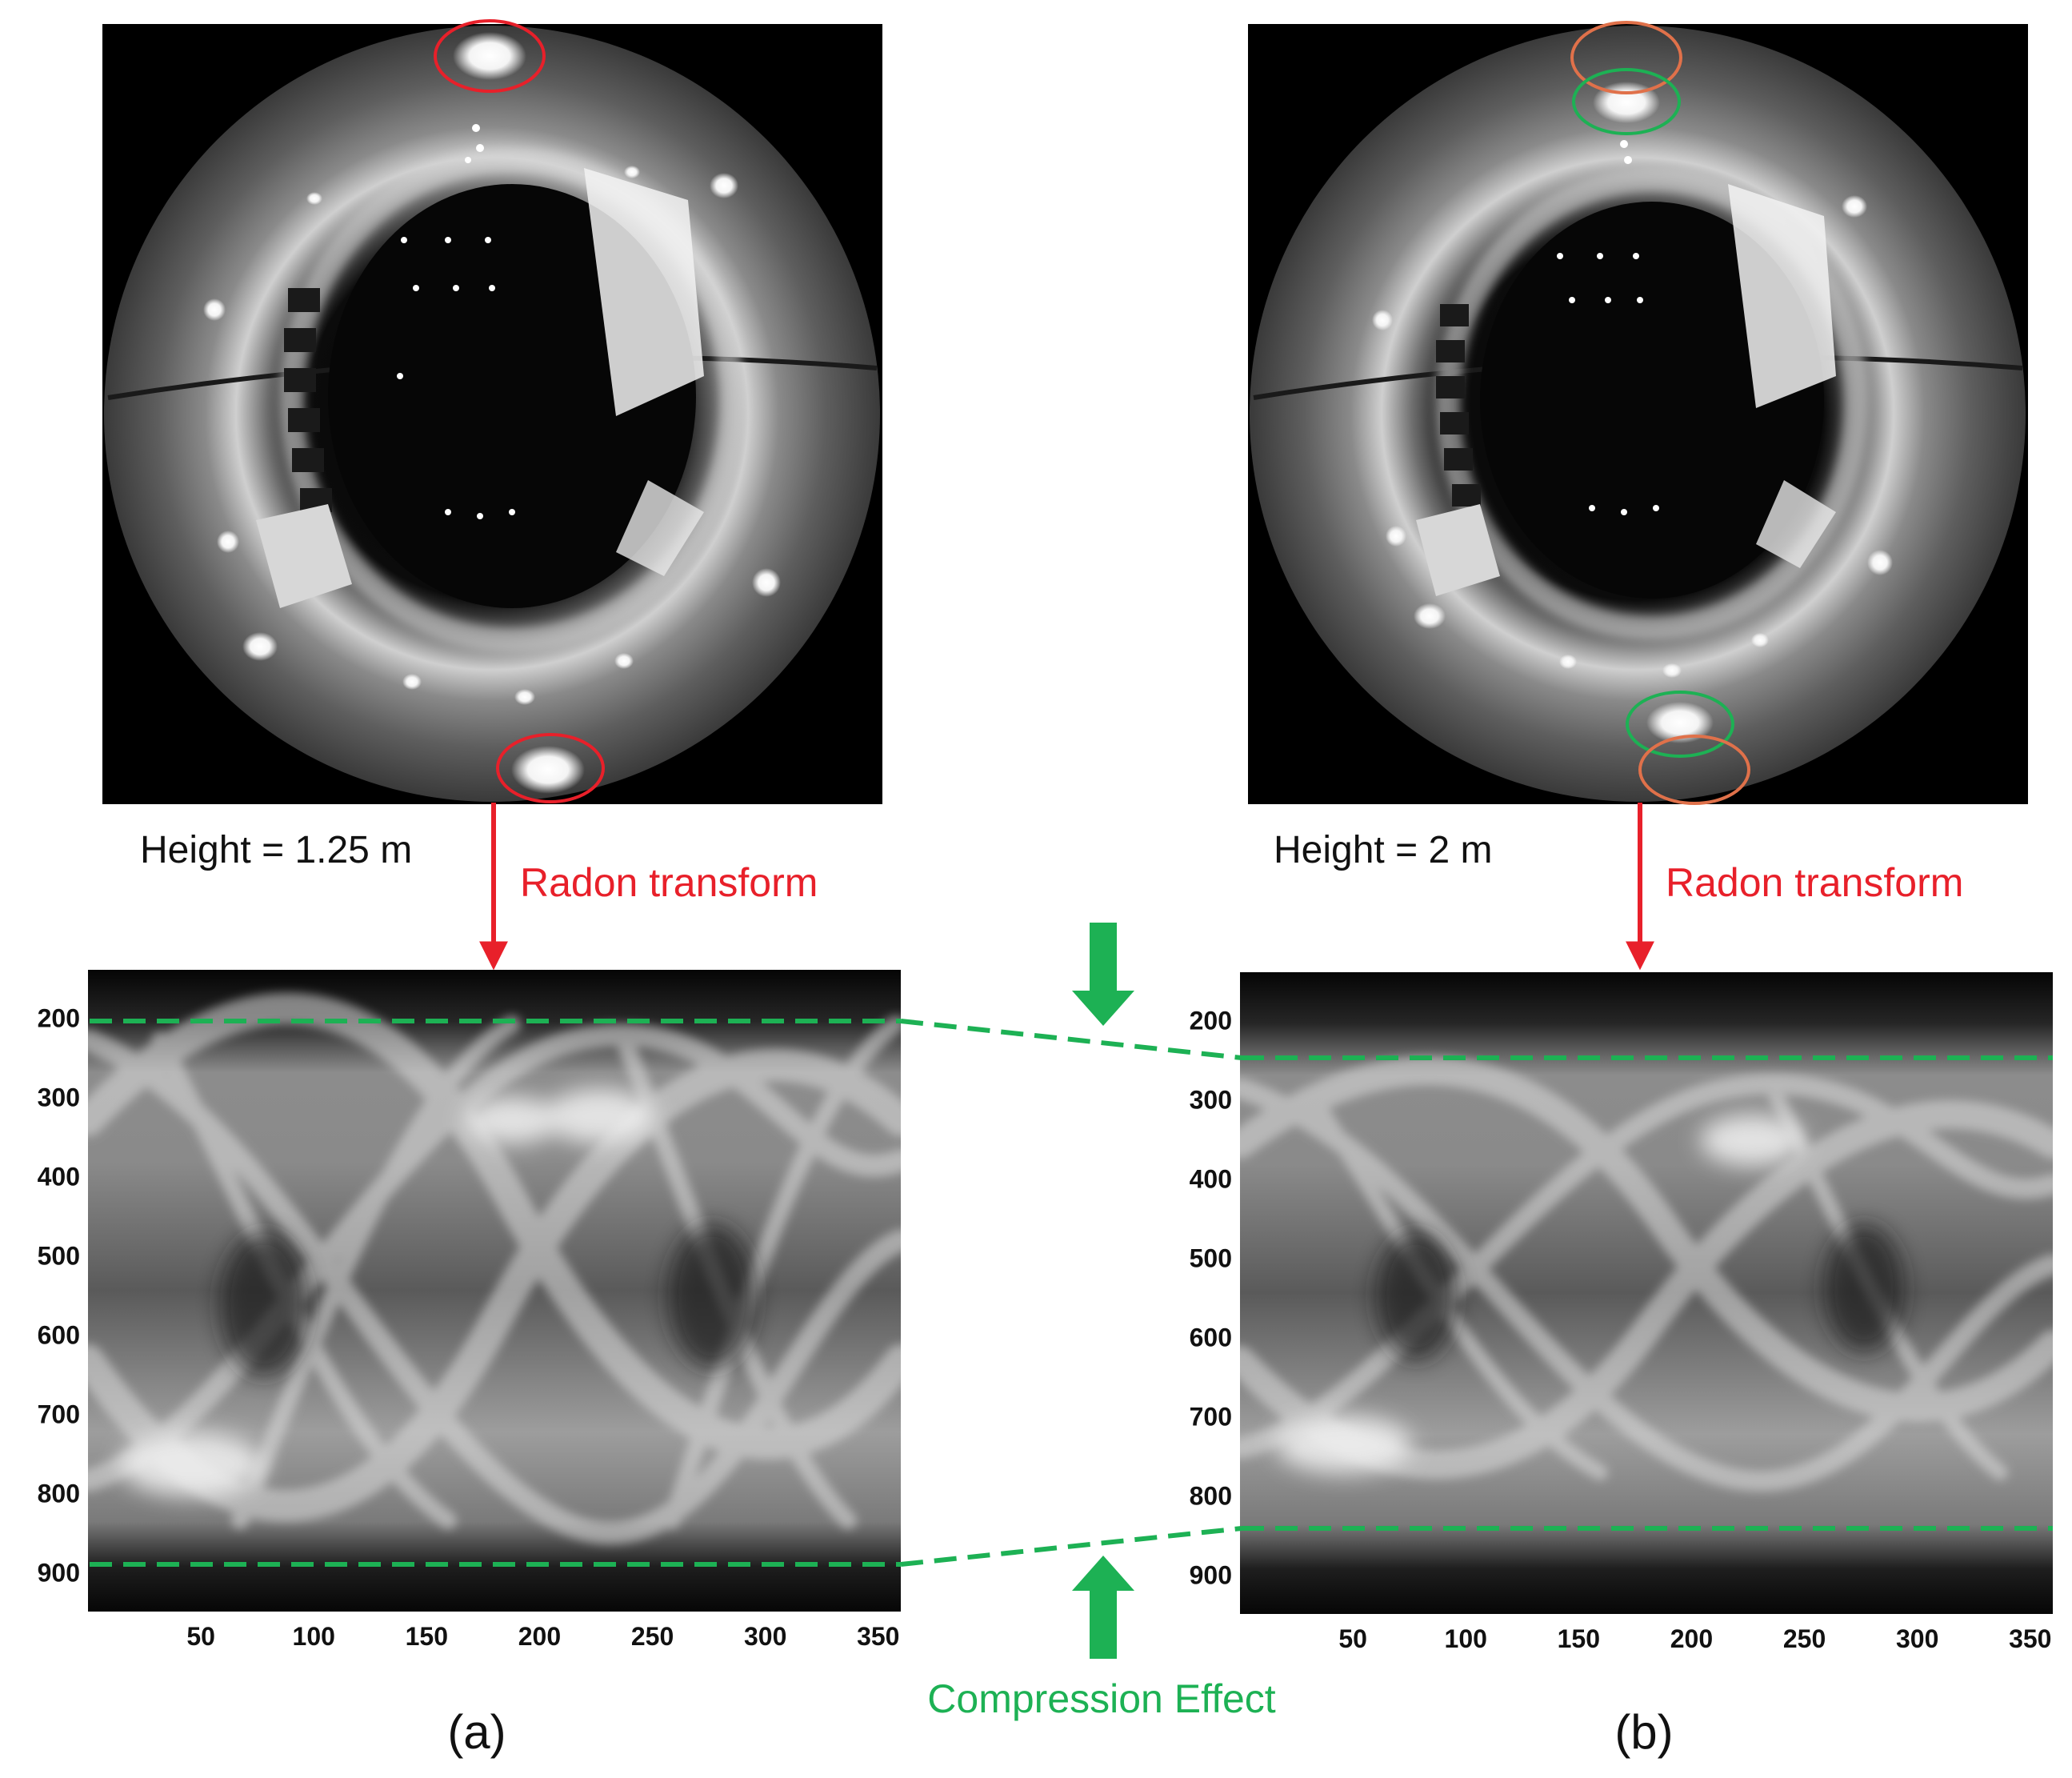 The width and height of the screenshot is (2072, 1778). What do you see at coordinates (1643, 1732) in the screenshot?
I see `caption-b: (b)` at bounding box center [1643, 1732].